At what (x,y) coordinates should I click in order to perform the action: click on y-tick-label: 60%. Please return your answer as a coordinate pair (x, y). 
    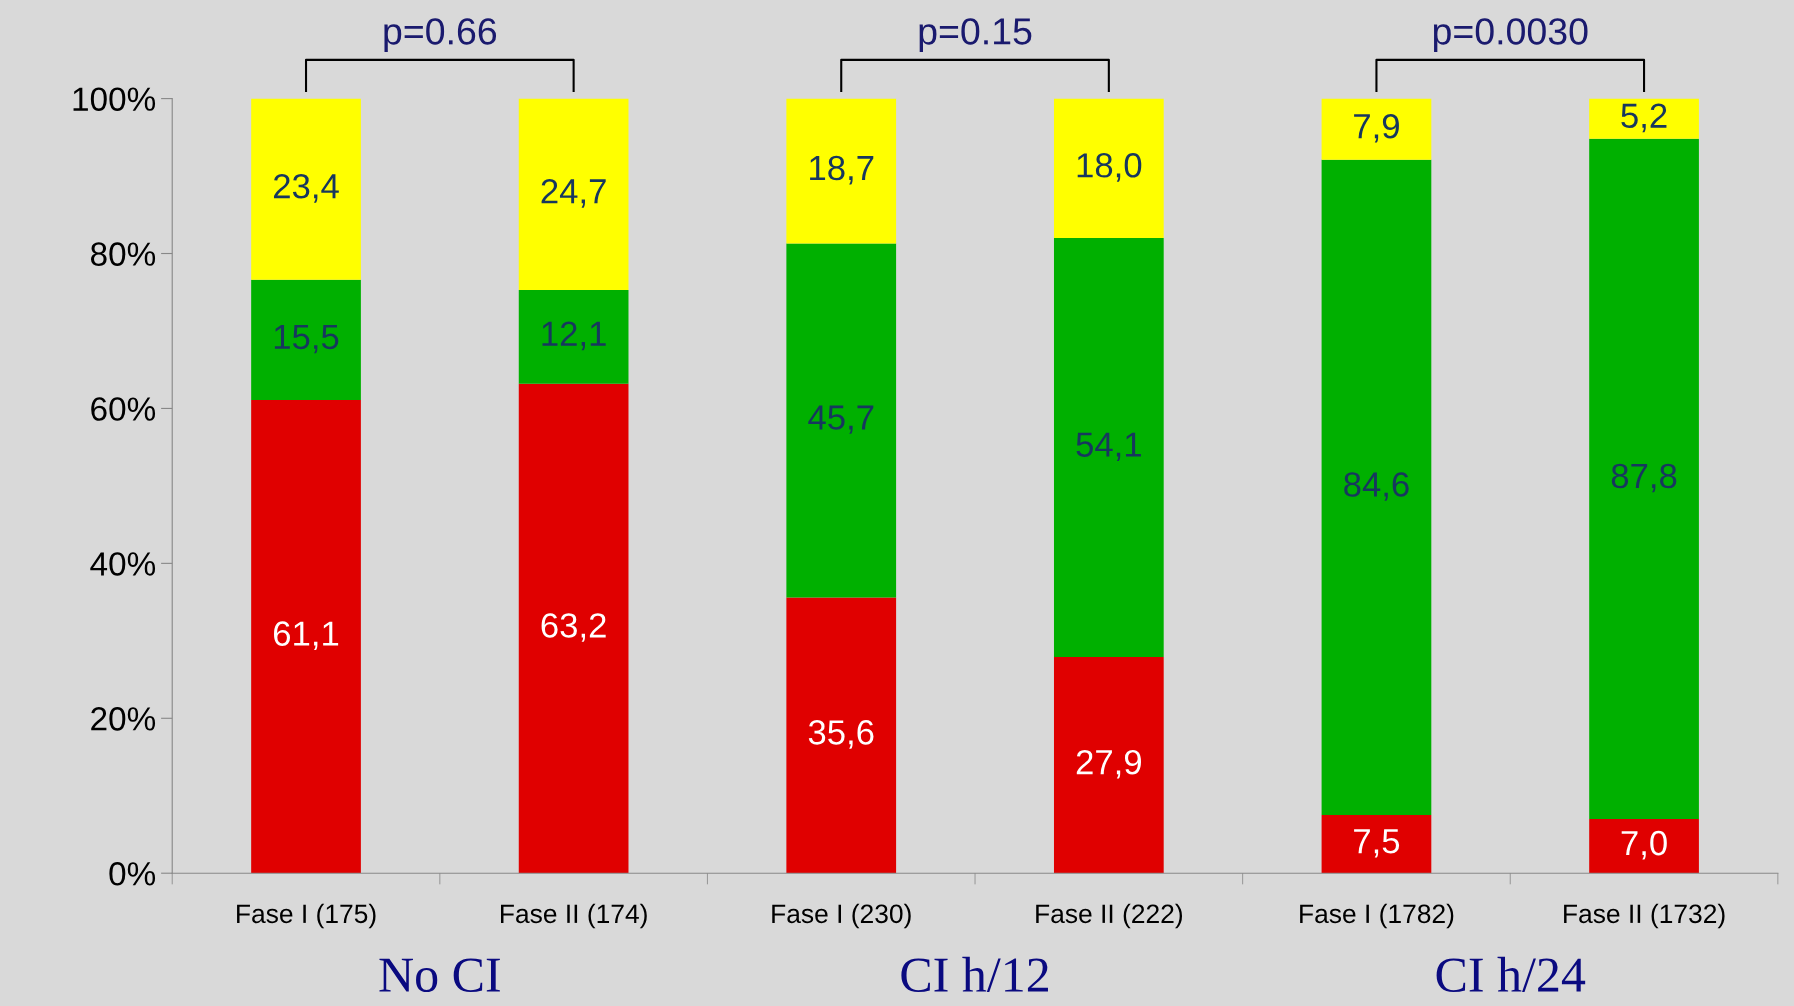
    Looking at the image, I should click on (123, 409).